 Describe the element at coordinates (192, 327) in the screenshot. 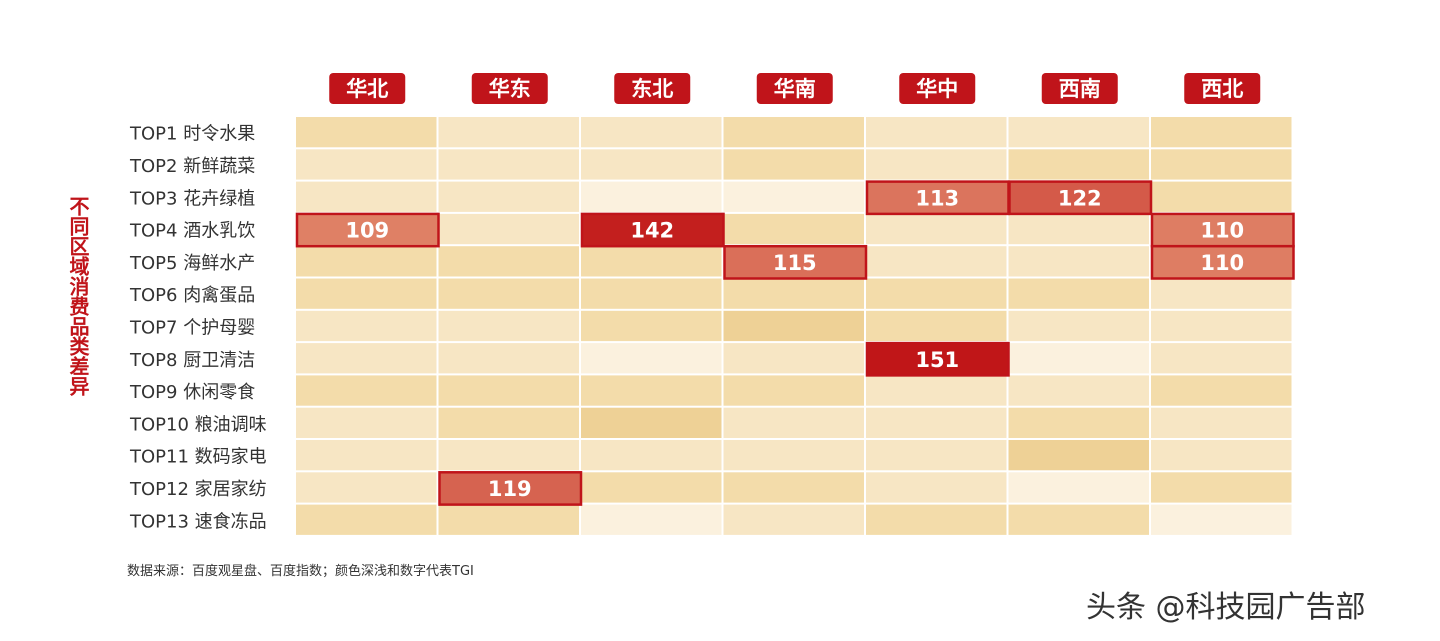

I see `row-label: TOP7 个护母婴` at that location.